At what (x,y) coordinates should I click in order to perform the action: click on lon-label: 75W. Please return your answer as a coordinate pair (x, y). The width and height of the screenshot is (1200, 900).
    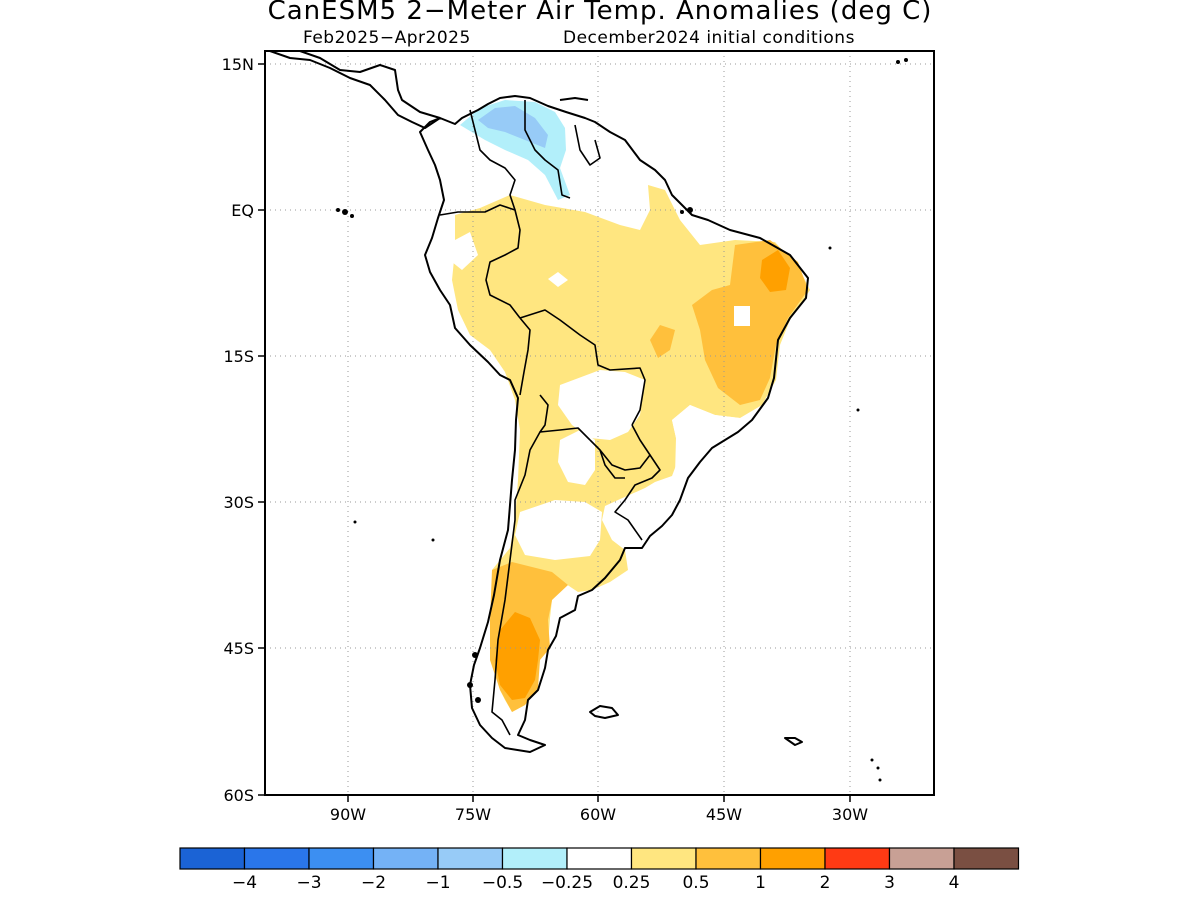
    Looking at the image, I should click on (473, 814).